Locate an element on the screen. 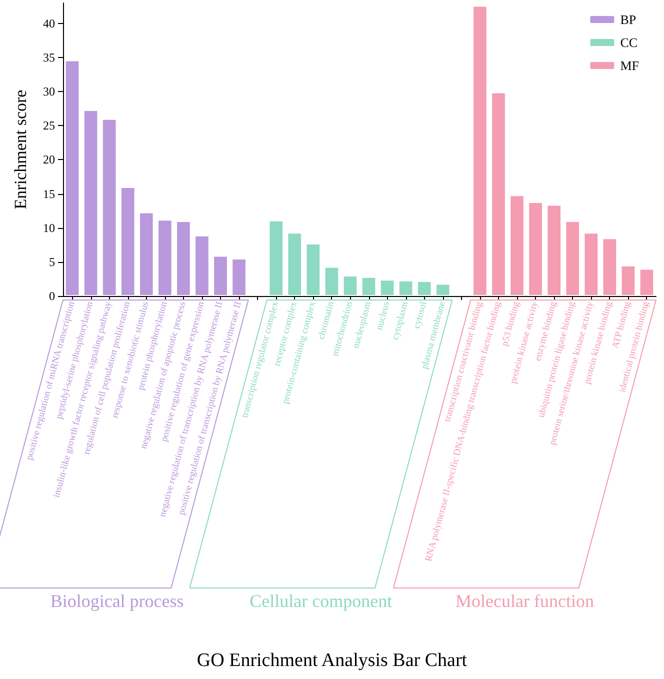 The width and height of the screenshot is (664, 679). y-tick-label: 40 is located at coordinates (49, 23).